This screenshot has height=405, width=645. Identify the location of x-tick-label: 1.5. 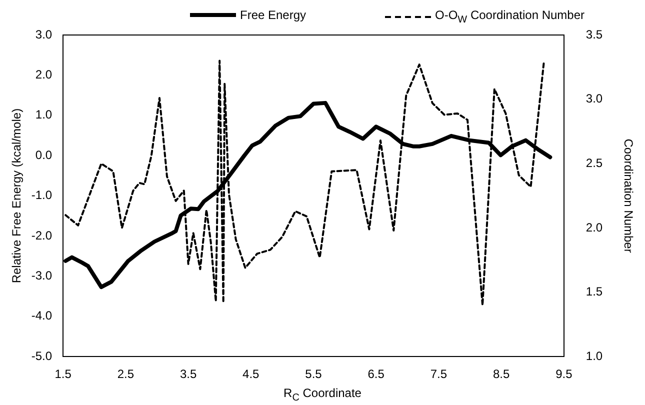
(63, 374).